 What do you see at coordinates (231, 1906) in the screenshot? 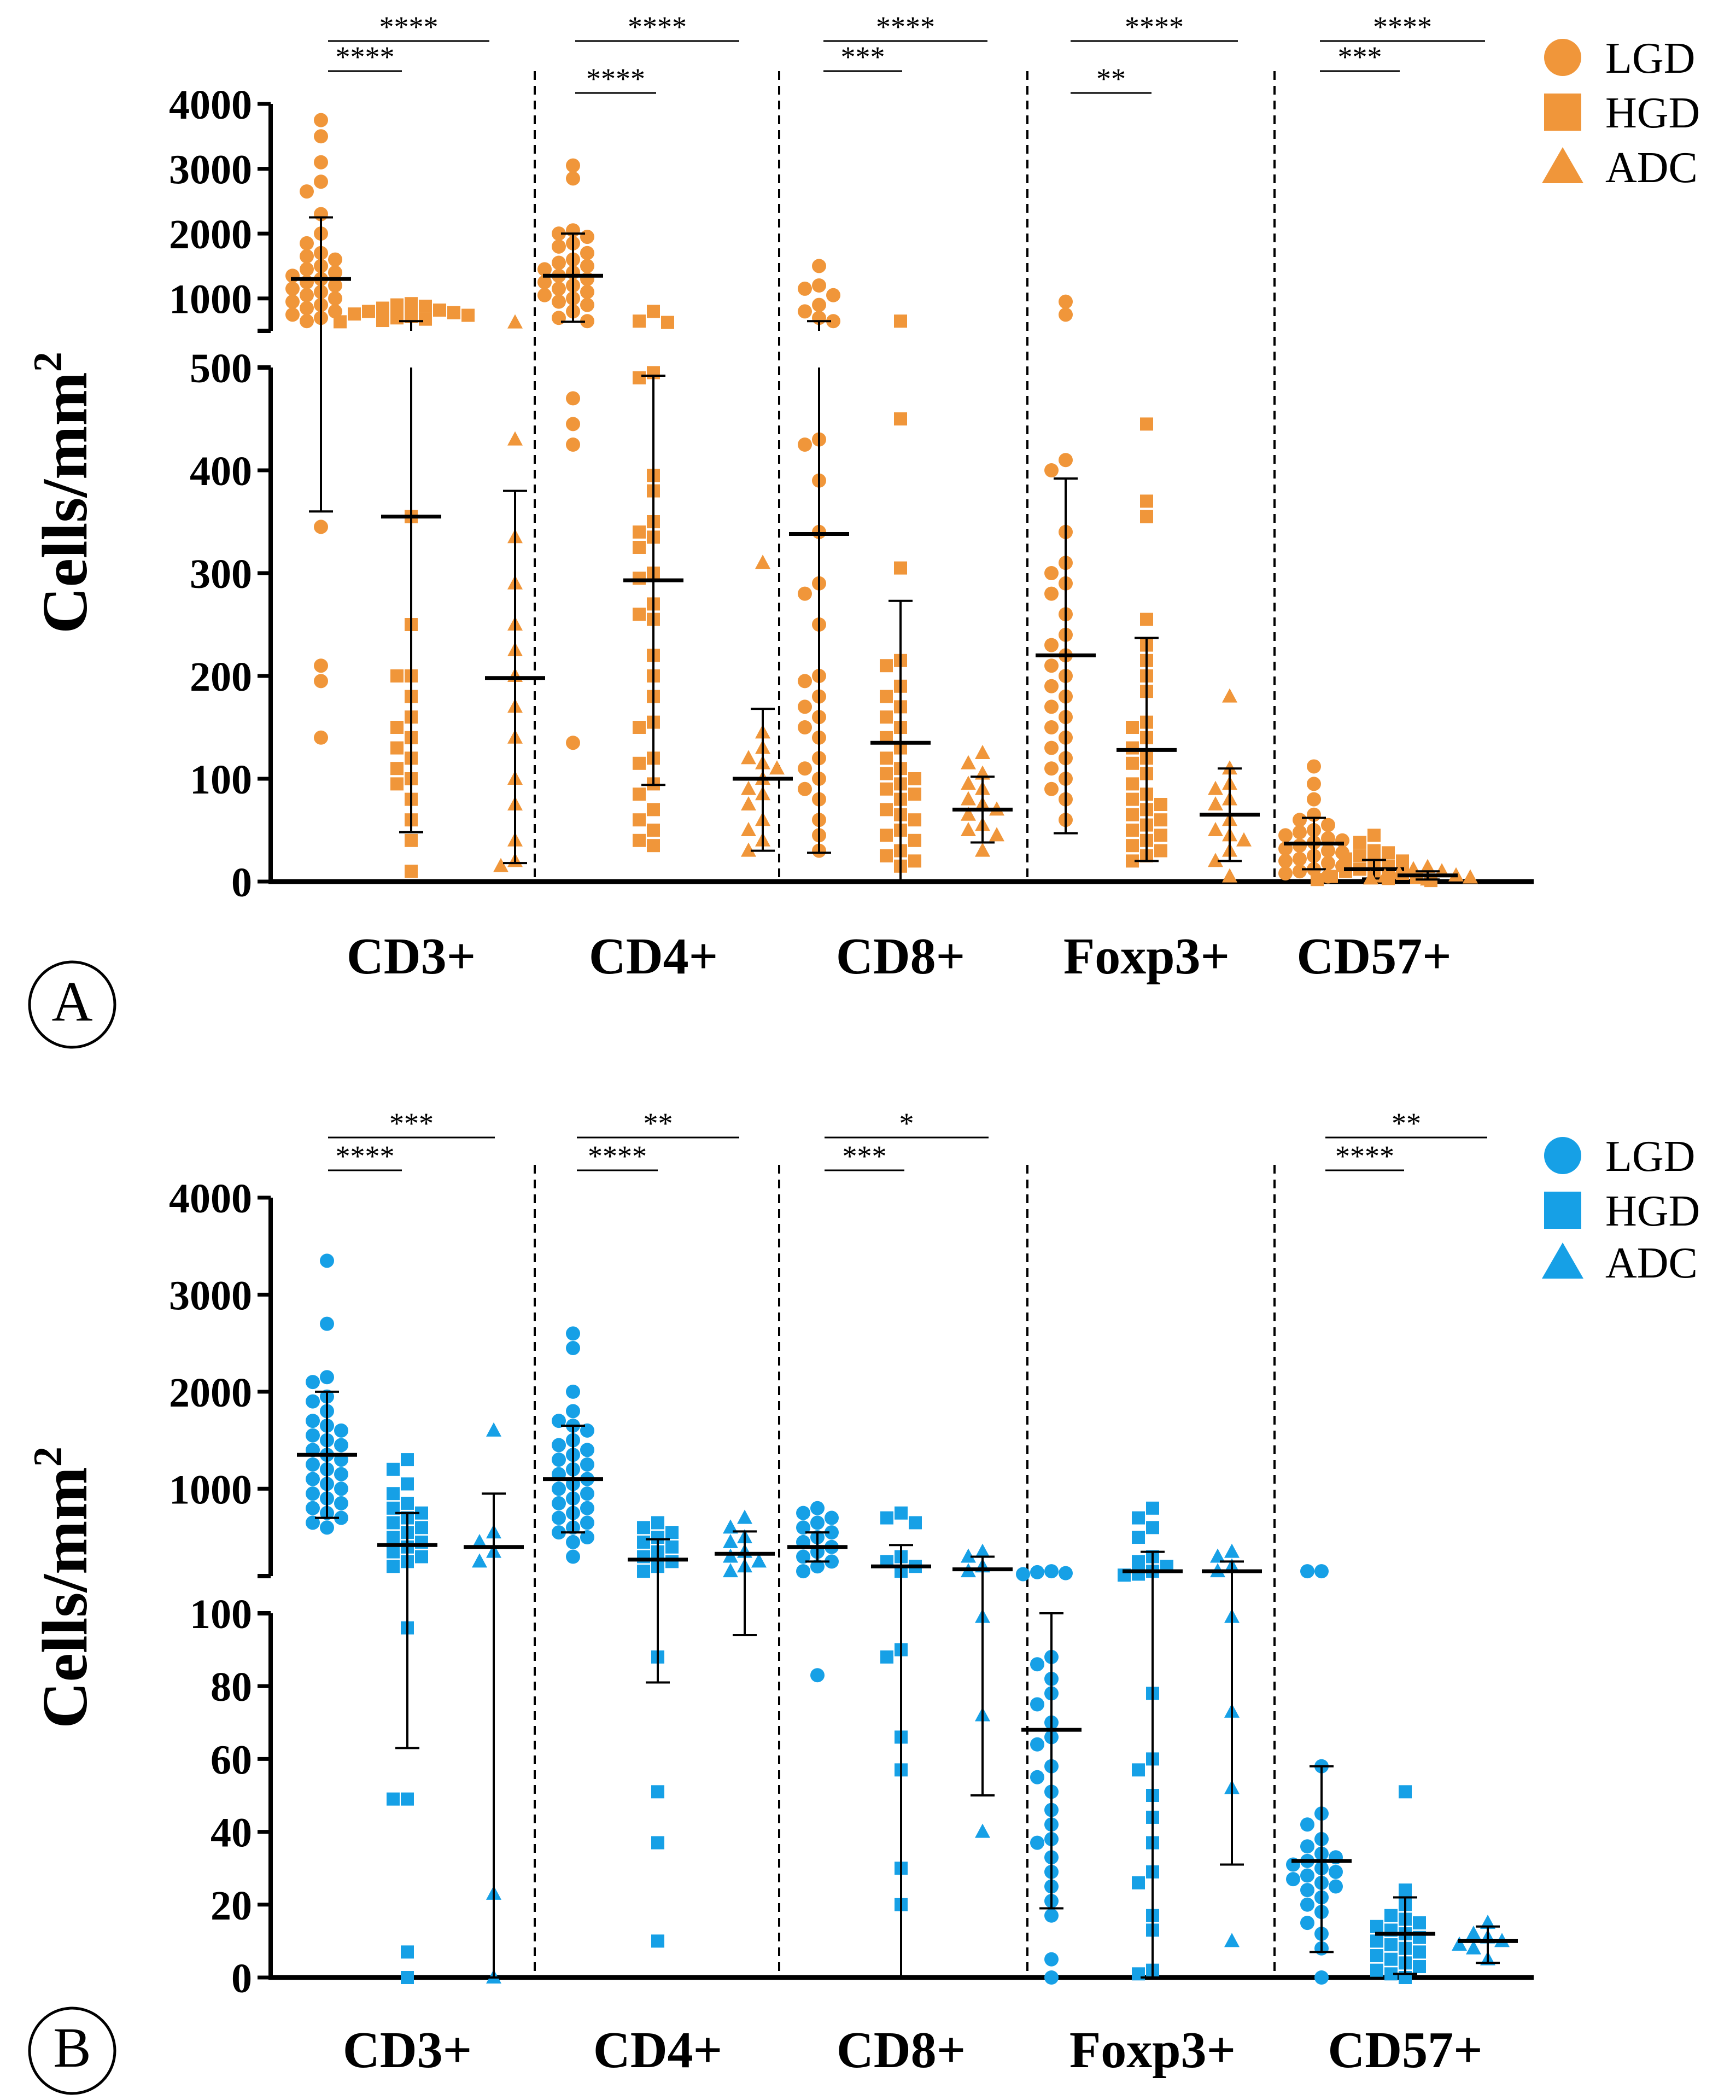
I see `y-tick-label: 20` at bounding box center [231, 1906].